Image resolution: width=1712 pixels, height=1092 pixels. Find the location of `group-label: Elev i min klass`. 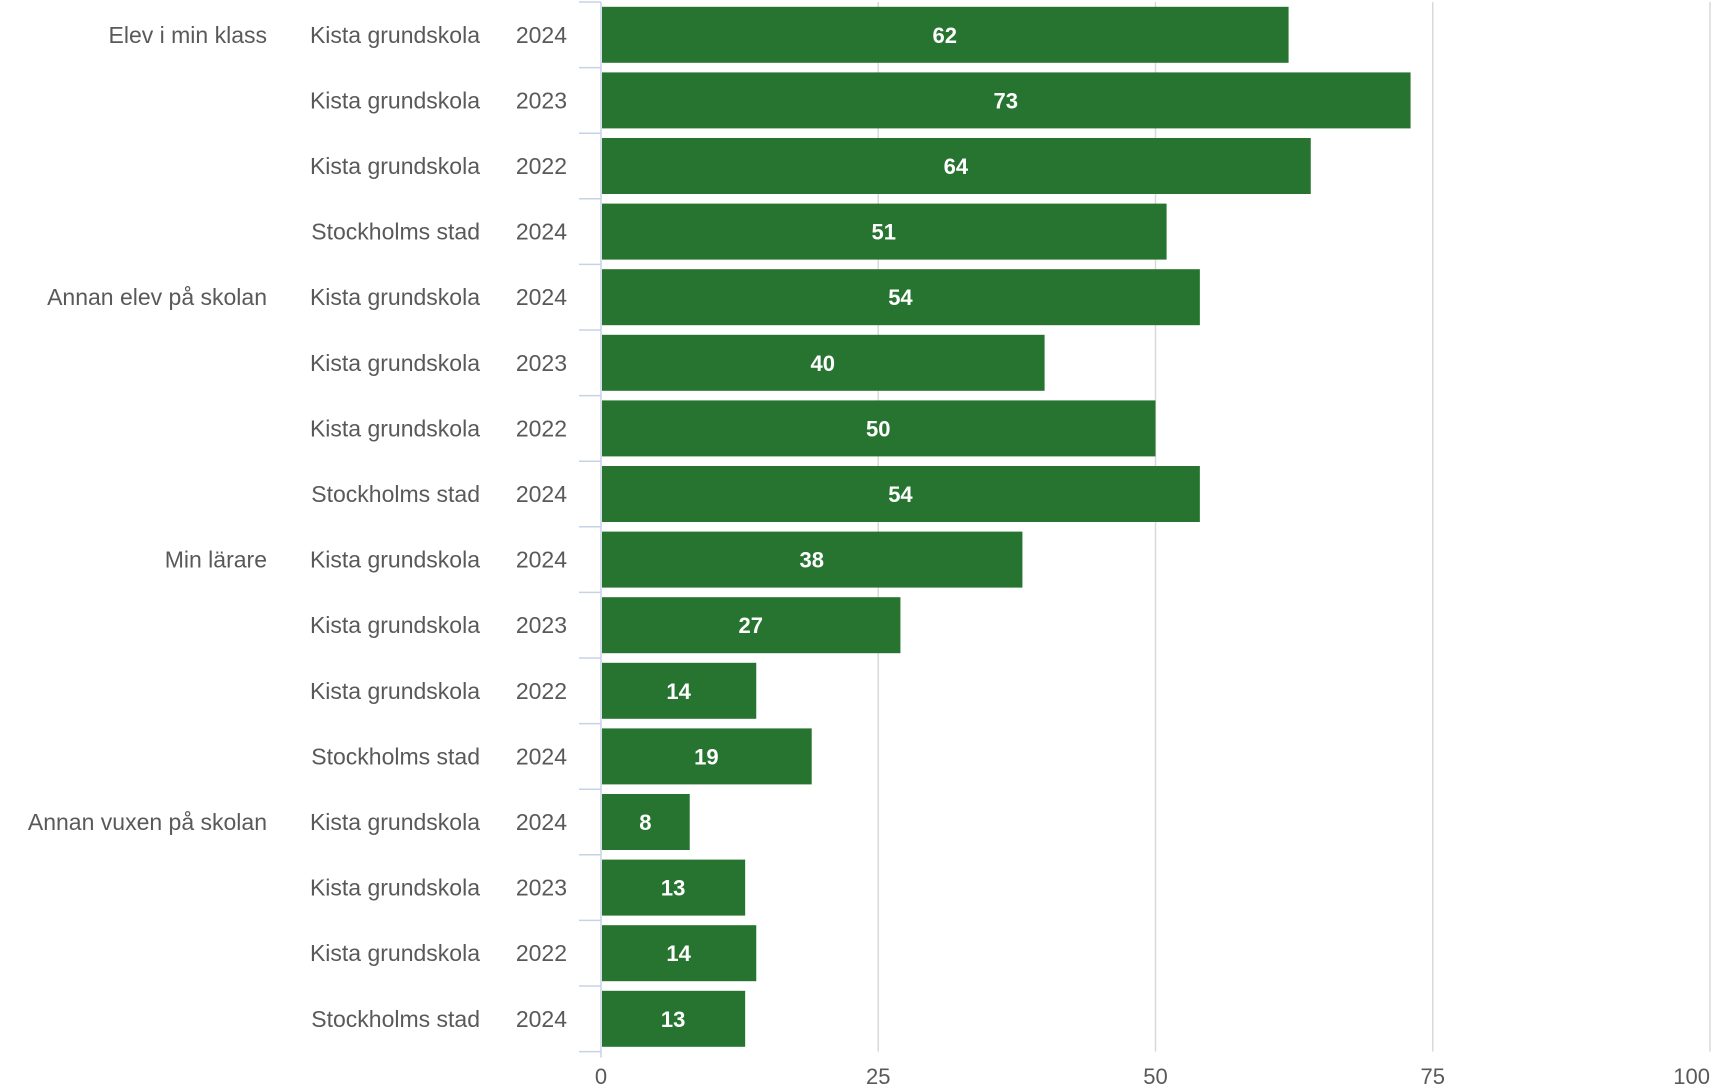

group-label: Elev i min klass is located at coordinates (188, 35).